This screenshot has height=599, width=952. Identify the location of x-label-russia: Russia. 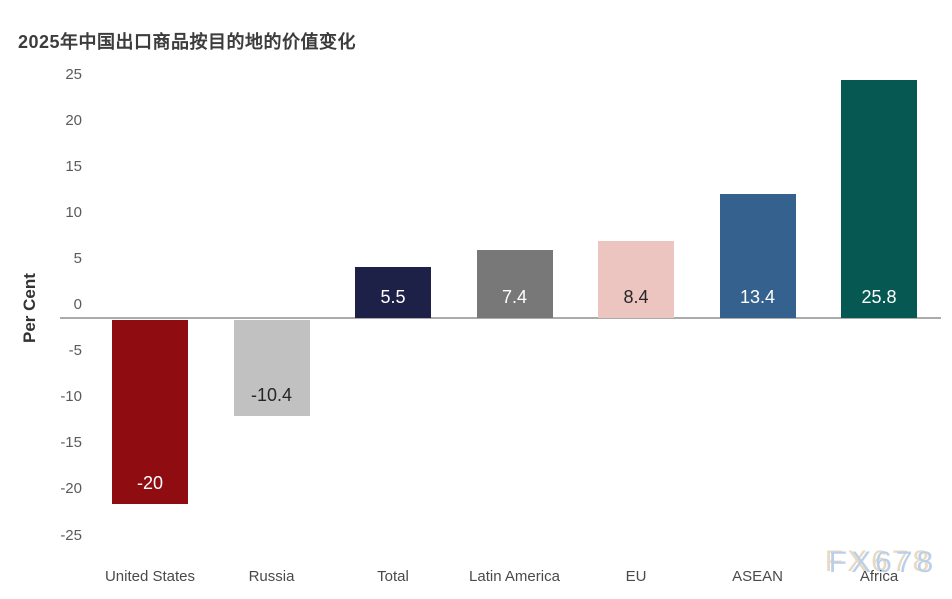
(271, 576).